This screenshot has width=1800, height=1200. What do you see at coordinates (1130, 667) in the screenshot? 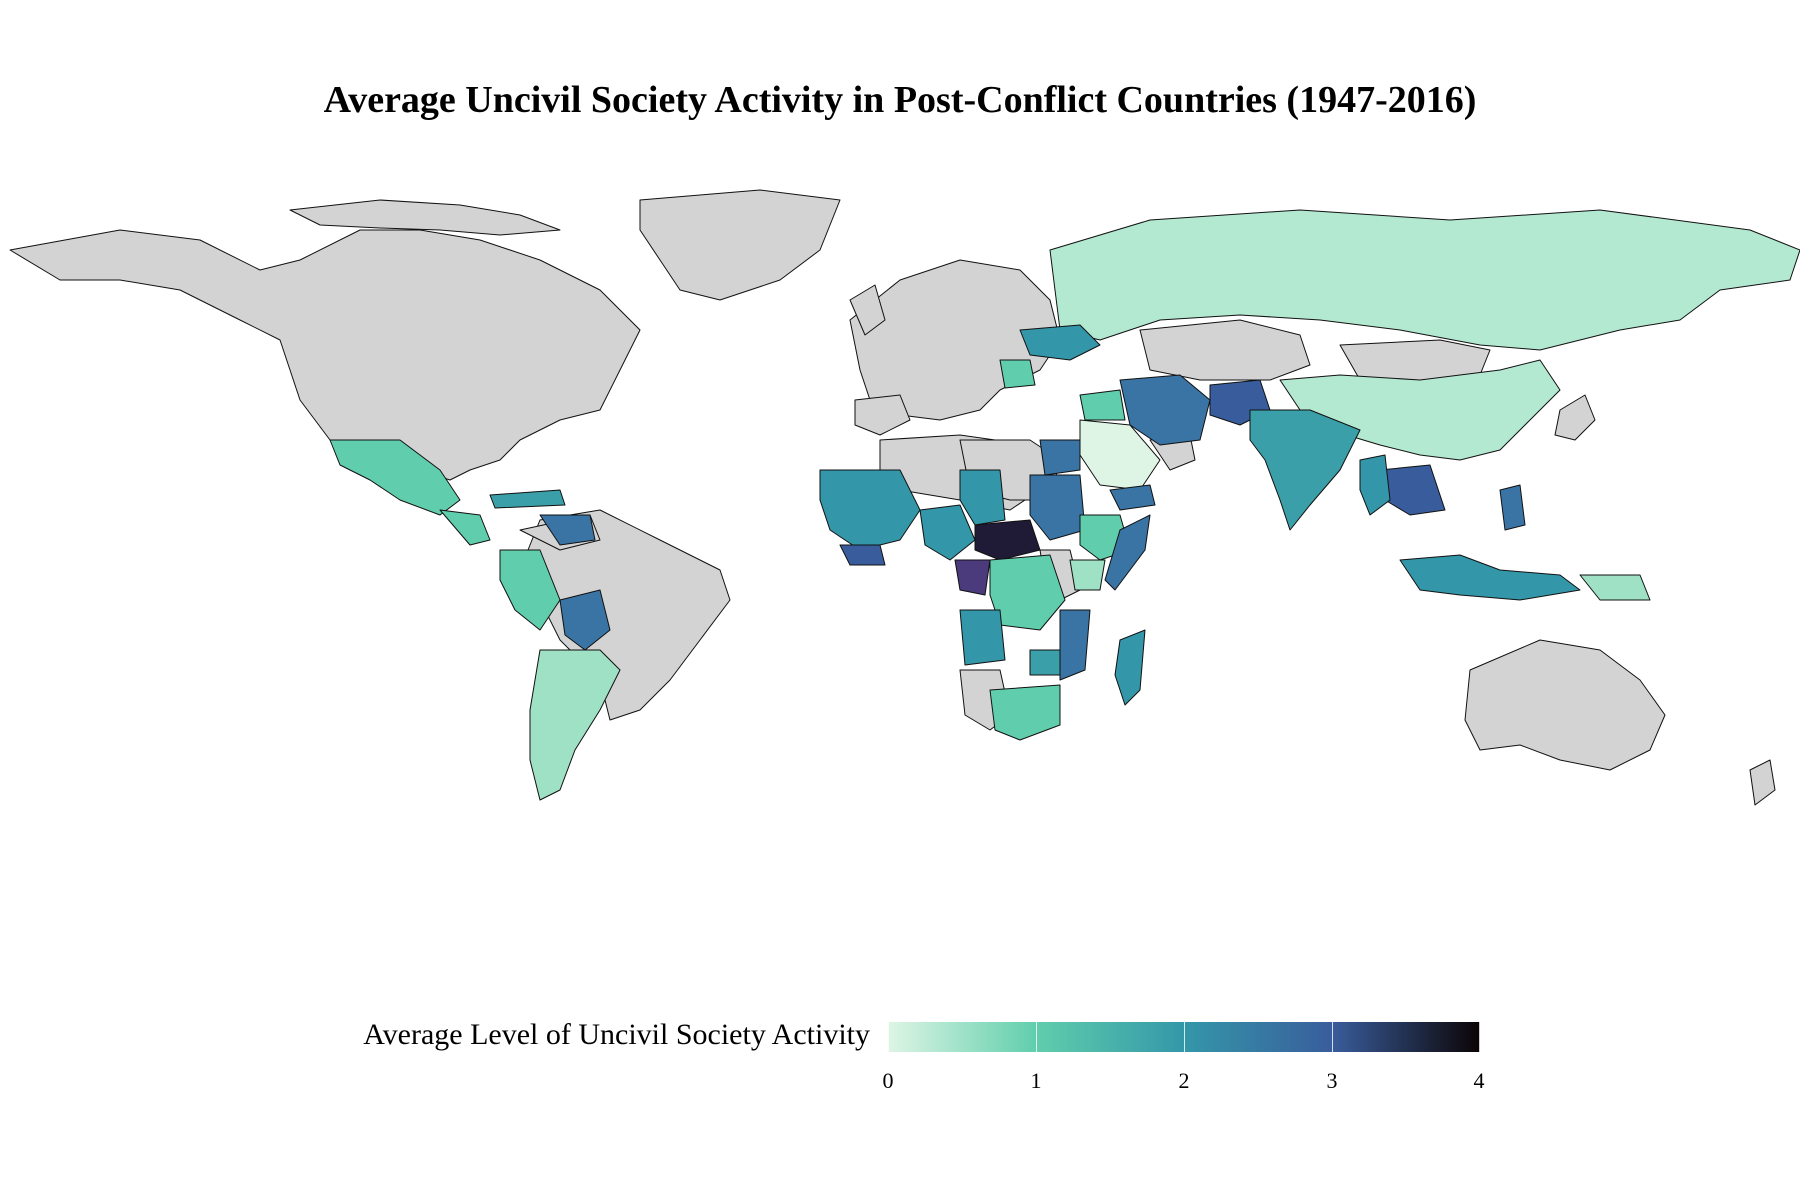
I see `region-madagascar` at bounding box center [1130, 667].